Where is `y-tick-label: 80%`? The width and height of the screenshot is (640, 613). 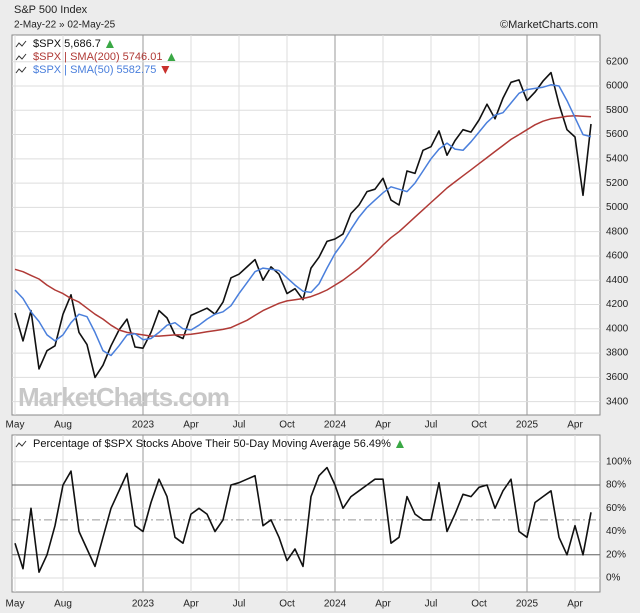
y-tick-label: 80% is located at coordinates (616, 485).